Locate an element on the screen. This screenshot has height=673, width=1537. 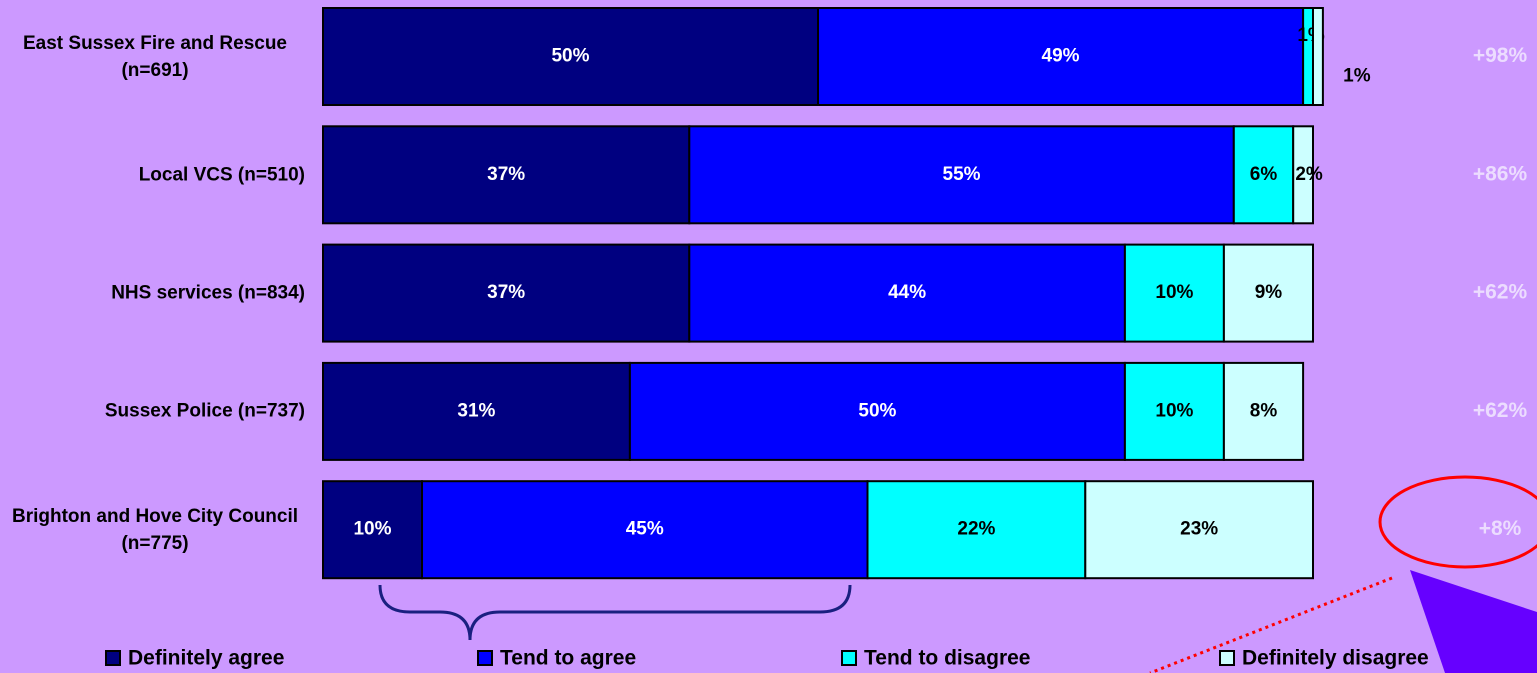
legend-label: Tend to disagree is located at coordinates (947, 658).